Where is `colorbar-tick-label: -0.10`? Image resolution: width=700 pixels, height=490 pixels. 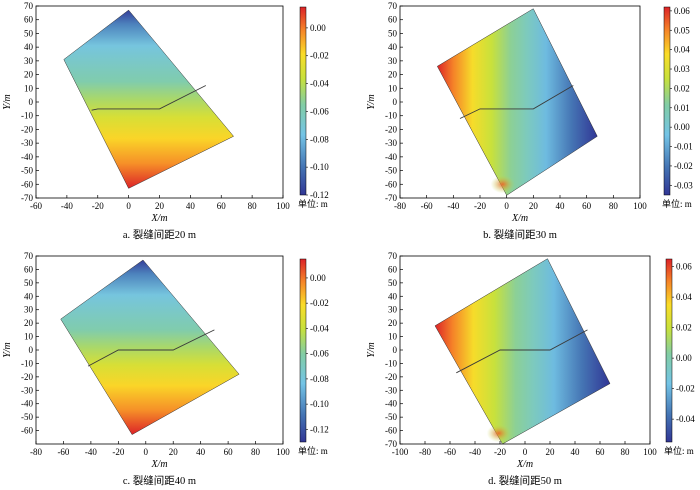
colorbar-tick-label: -0.10 is located at coordinates (319, 404).